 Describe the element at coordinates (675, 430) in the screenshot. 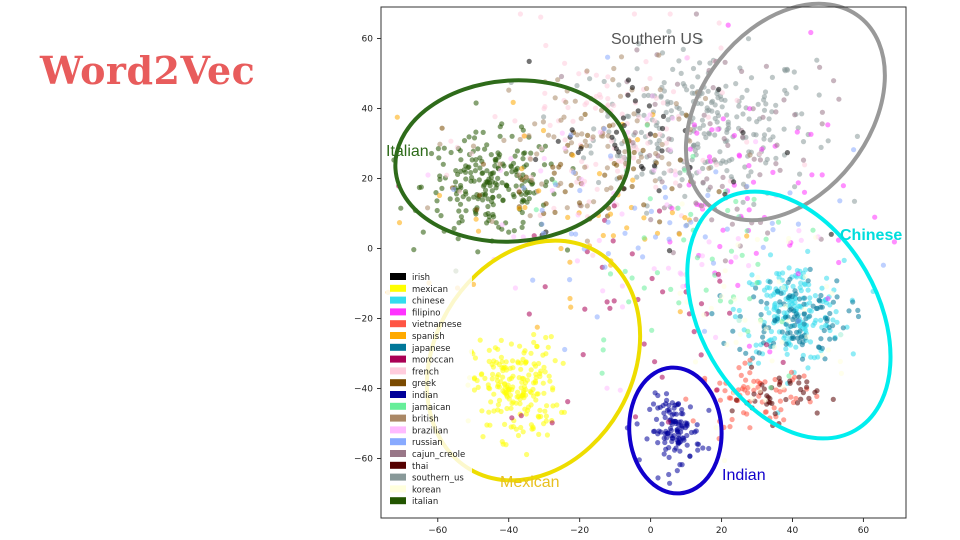

I see `cluster-ellipse-indian` at that location.